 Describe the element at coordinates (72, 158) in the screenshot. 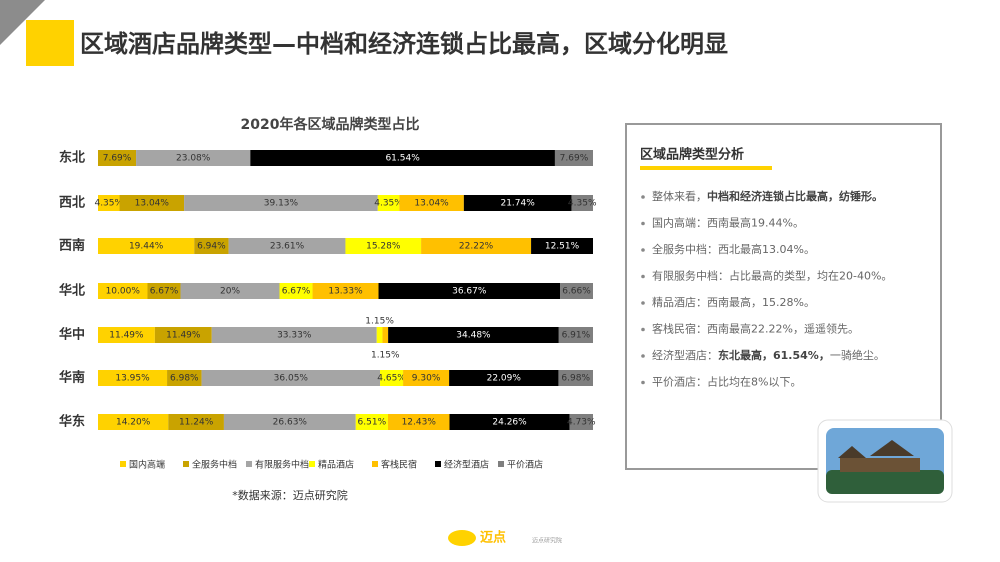

I see `y-tick-label: 东北` at that location.